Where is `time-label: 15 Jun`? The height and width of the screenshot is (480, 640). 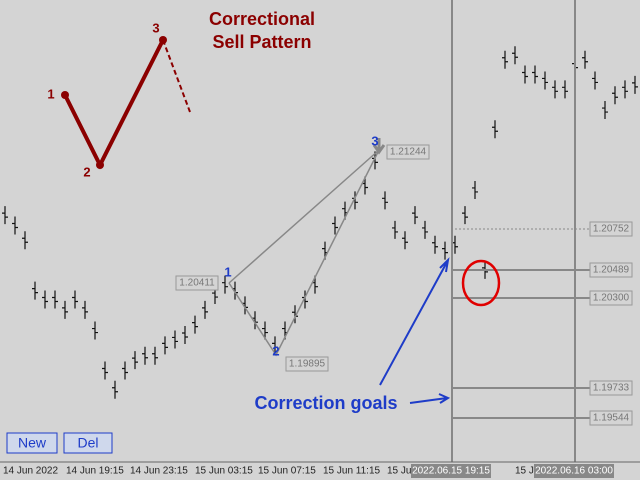 time-label: 15 Jun is located at coordinates (530, 471).